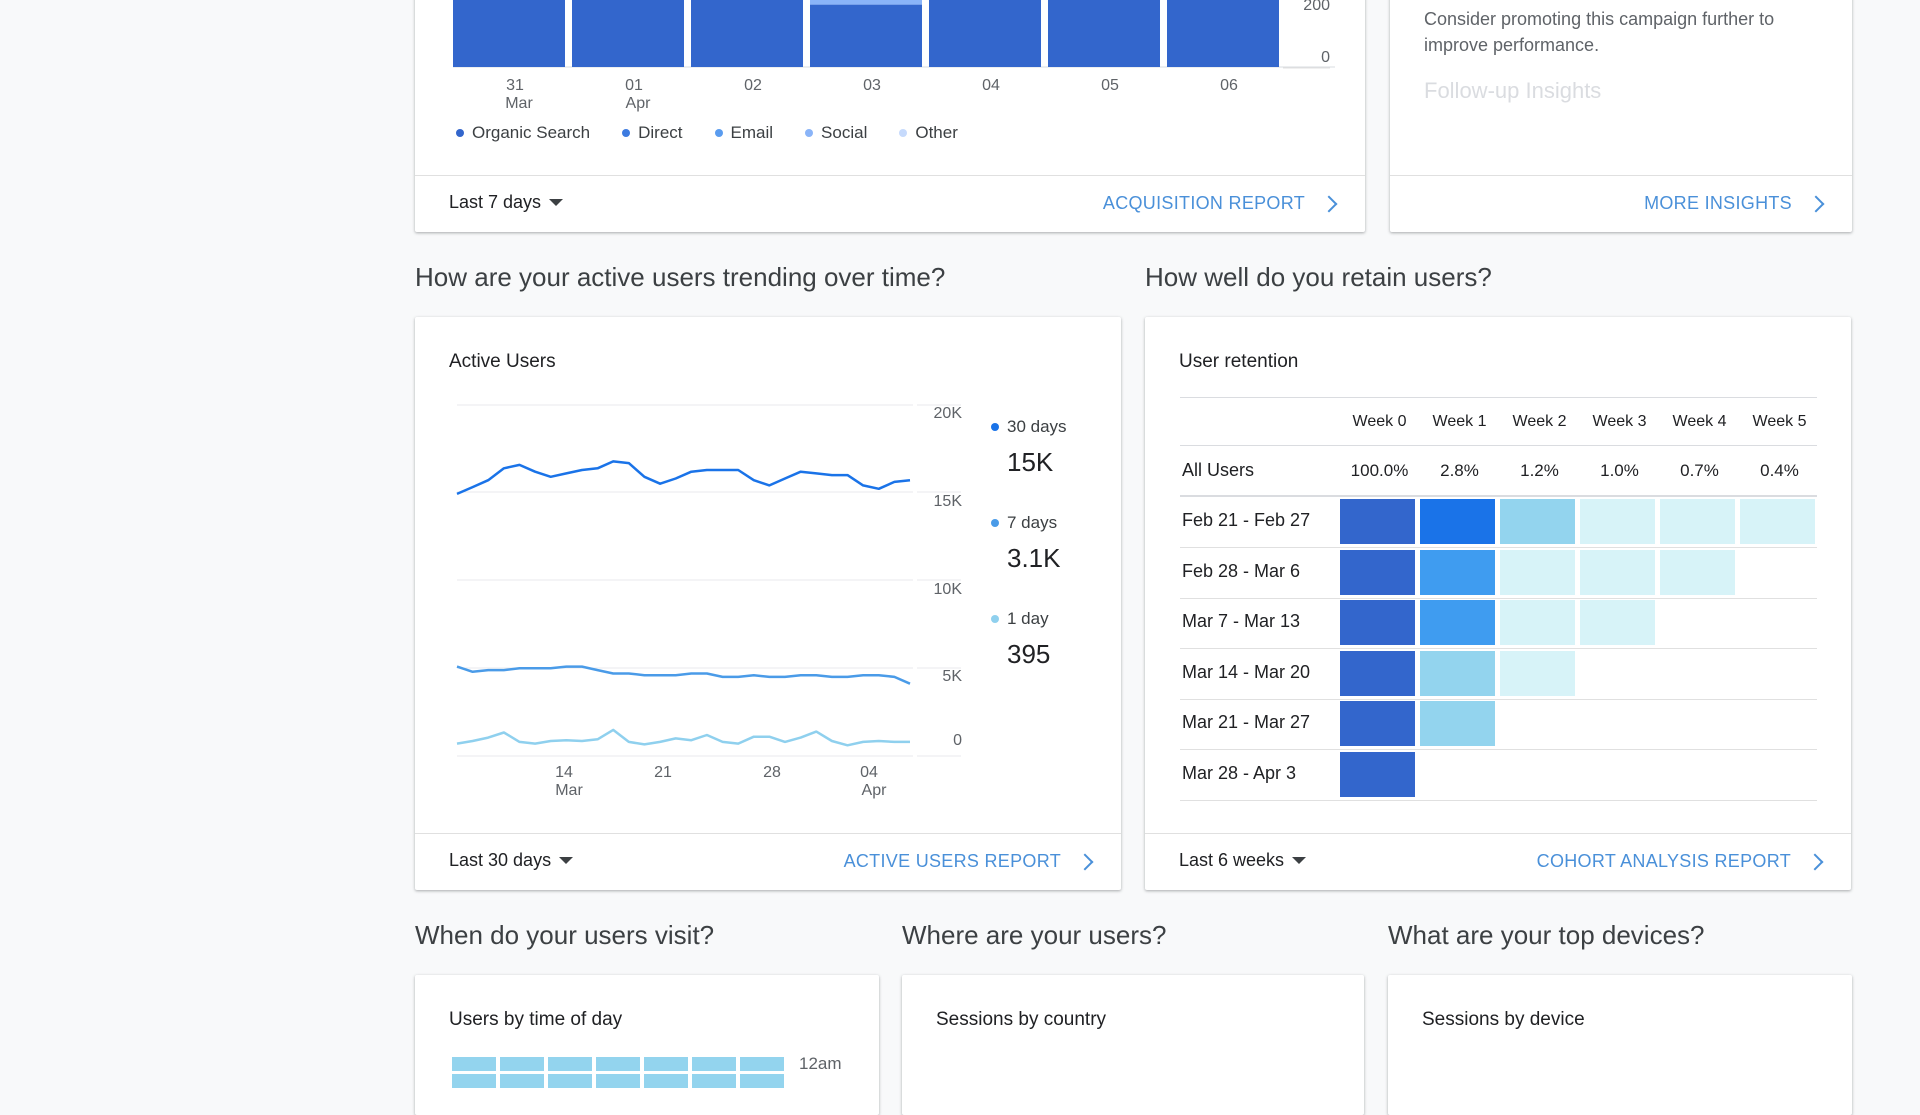  What do you see at coordinates (1030, 462) in the screenshot?
I see `legend-value: 15K` at bounding box center [1030, 462].